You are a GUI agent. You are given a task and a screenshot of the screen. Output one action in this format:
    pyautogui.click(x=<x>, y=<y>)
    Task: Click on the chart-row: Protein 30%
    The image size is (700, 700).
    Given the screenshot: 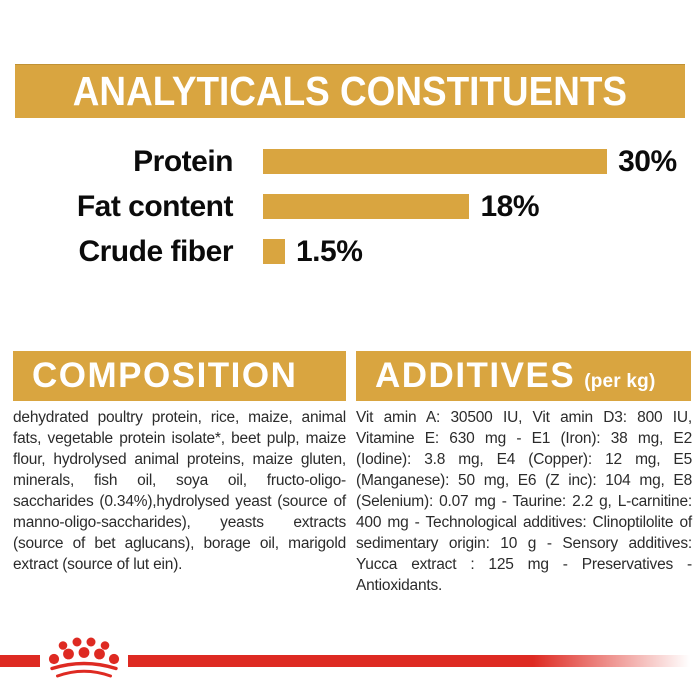 What is the action you would take?
    pyautogui.click(x=350, y=161)
    